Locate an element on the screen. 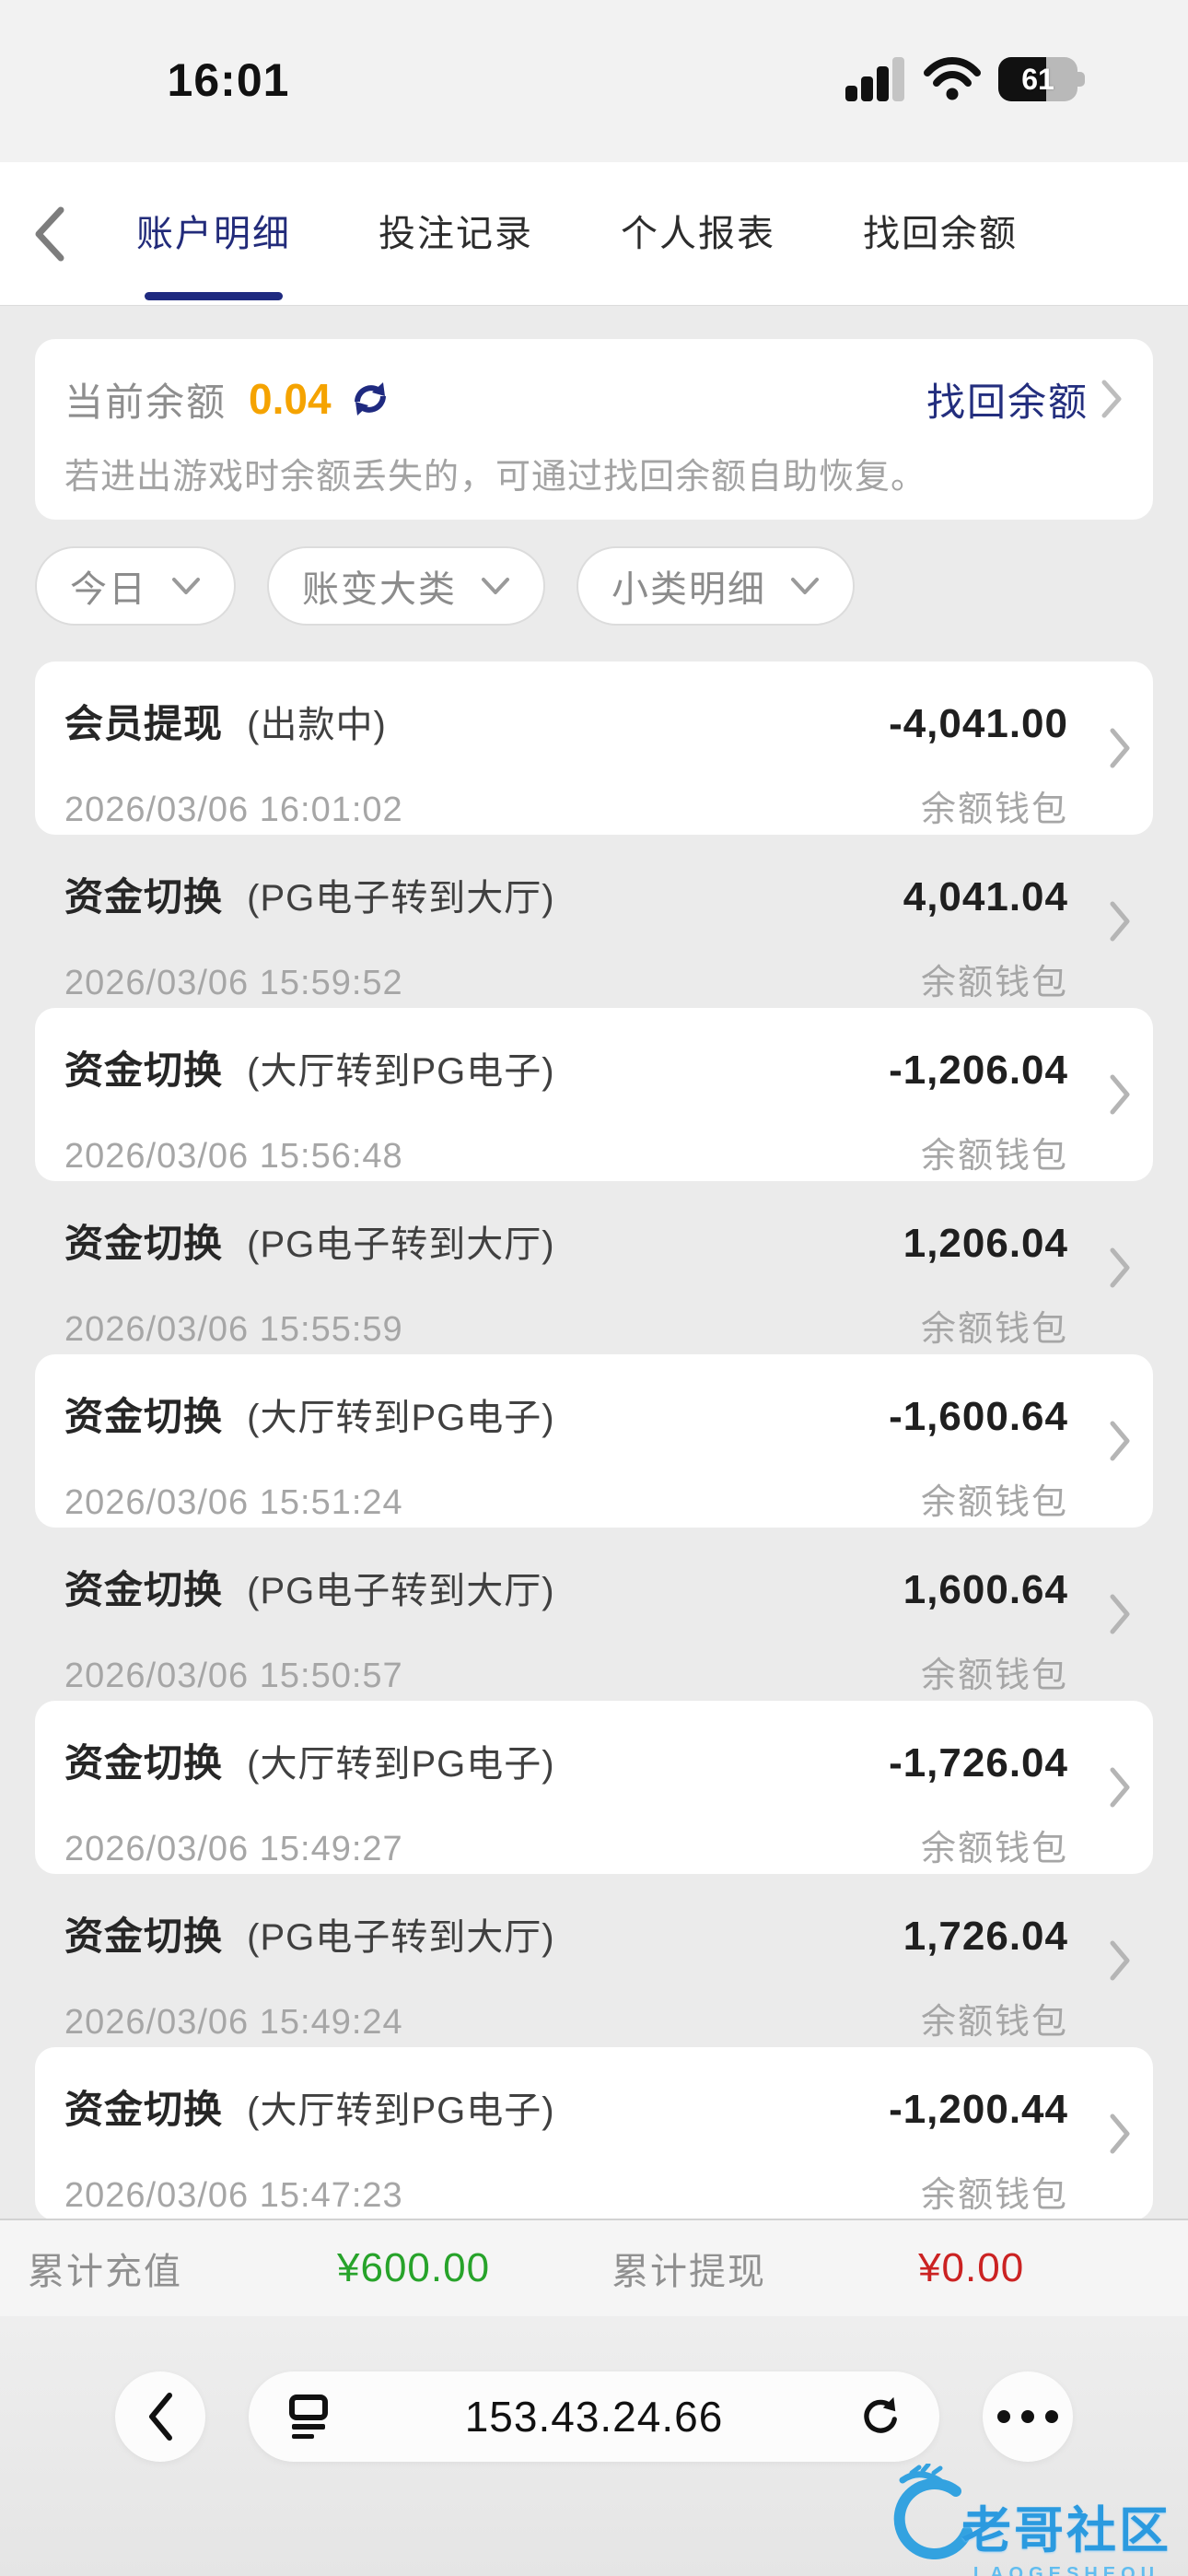 The width and height of the screenshot is (1188, 2576). balance-card: 当前余额 0.04 找回余额 若进出游戏时余额丢失的，可通过找回余额自助恢复。 is located at coordinates (594, 429).